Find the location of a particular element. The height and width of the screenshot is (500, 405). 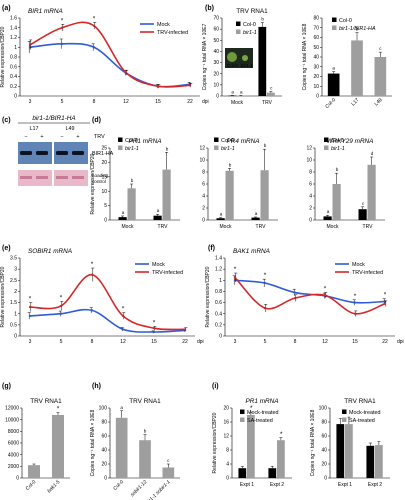

y-tick-label-a: 1.4 is located at coordinates (13, 28).